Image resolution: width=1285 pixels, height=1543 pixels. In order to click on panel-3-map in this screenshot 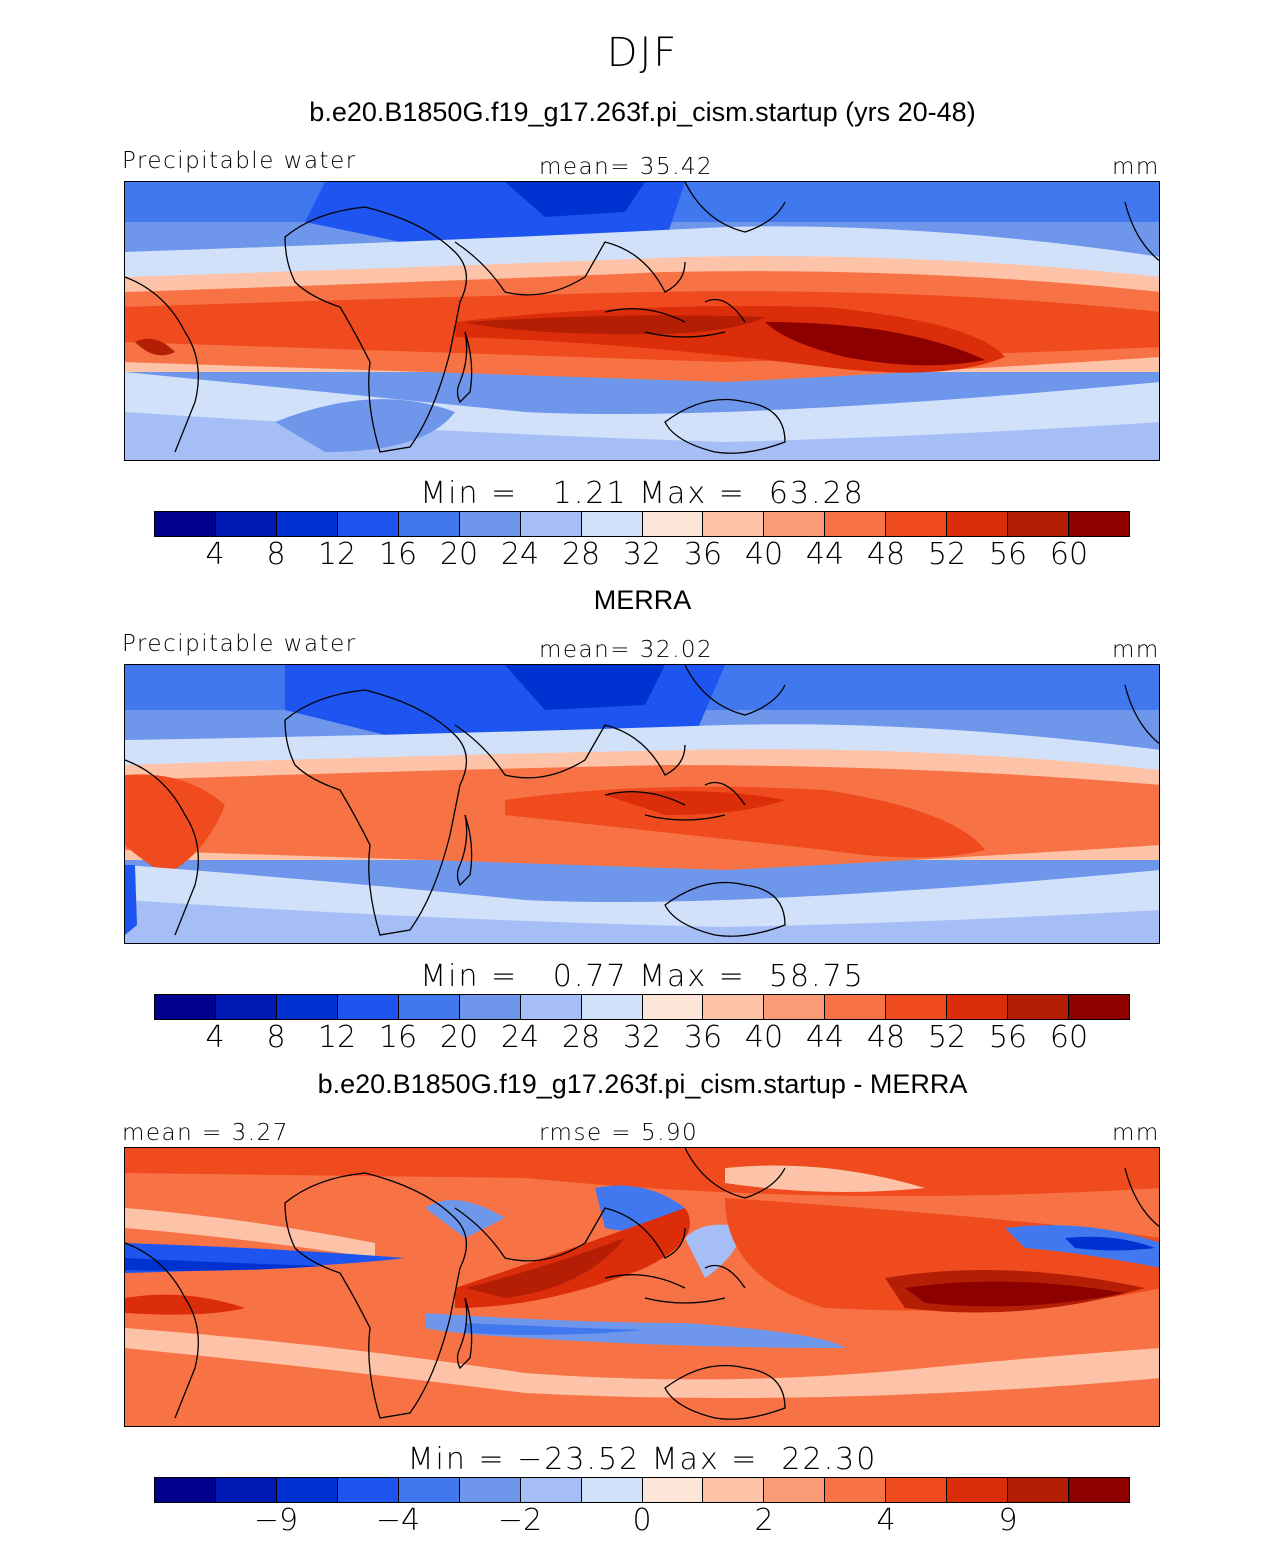, I will do `click(642, 1287)`.